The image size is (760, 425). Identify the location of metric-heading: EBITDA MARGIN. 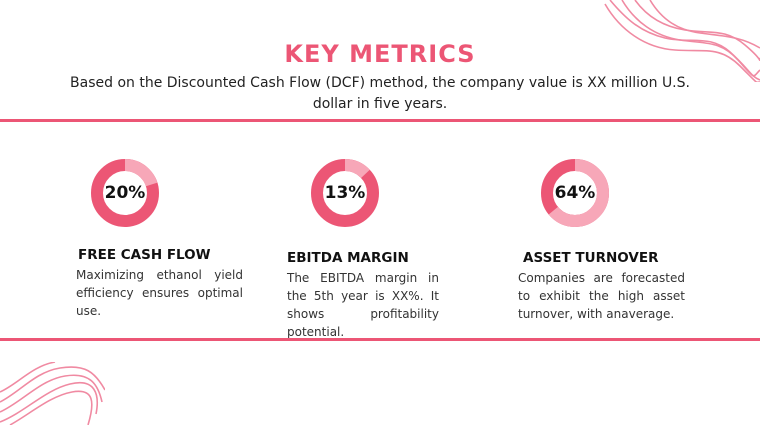
(348, 258).